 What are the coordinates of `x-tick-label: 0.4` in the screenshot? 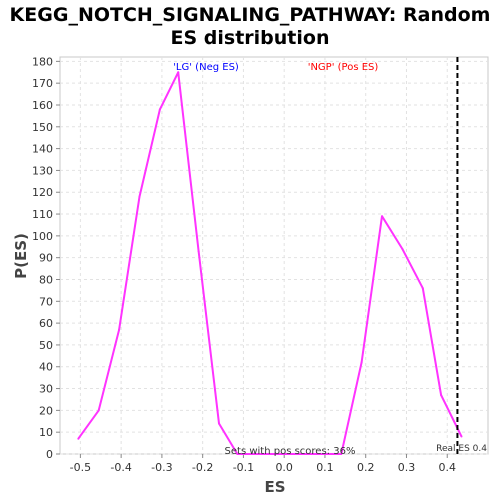 It's located at (447, 467).